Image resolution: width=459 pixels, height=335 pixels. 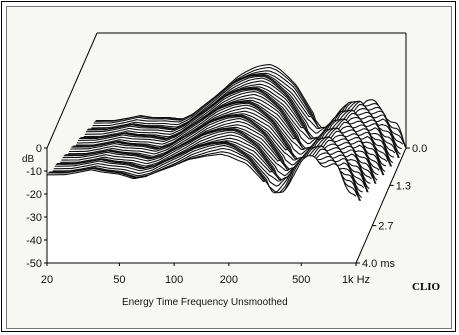 I want to click on clio-brand-label: CLIO, so click(x=426, y=287).